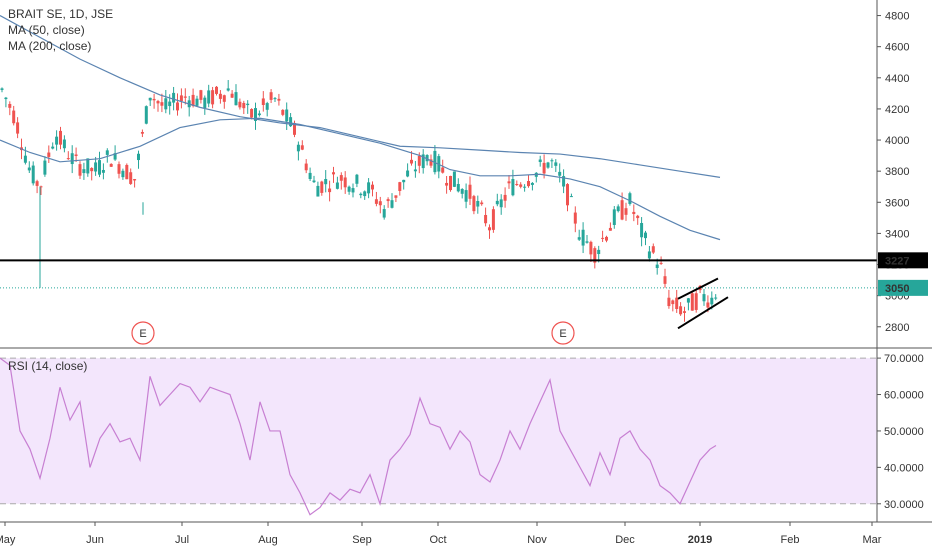 This screenshot has width=932, height=550. Describe the element at coordinates (362, 540) in the screenshot. I see `time-tick-label: Sep` at that location.